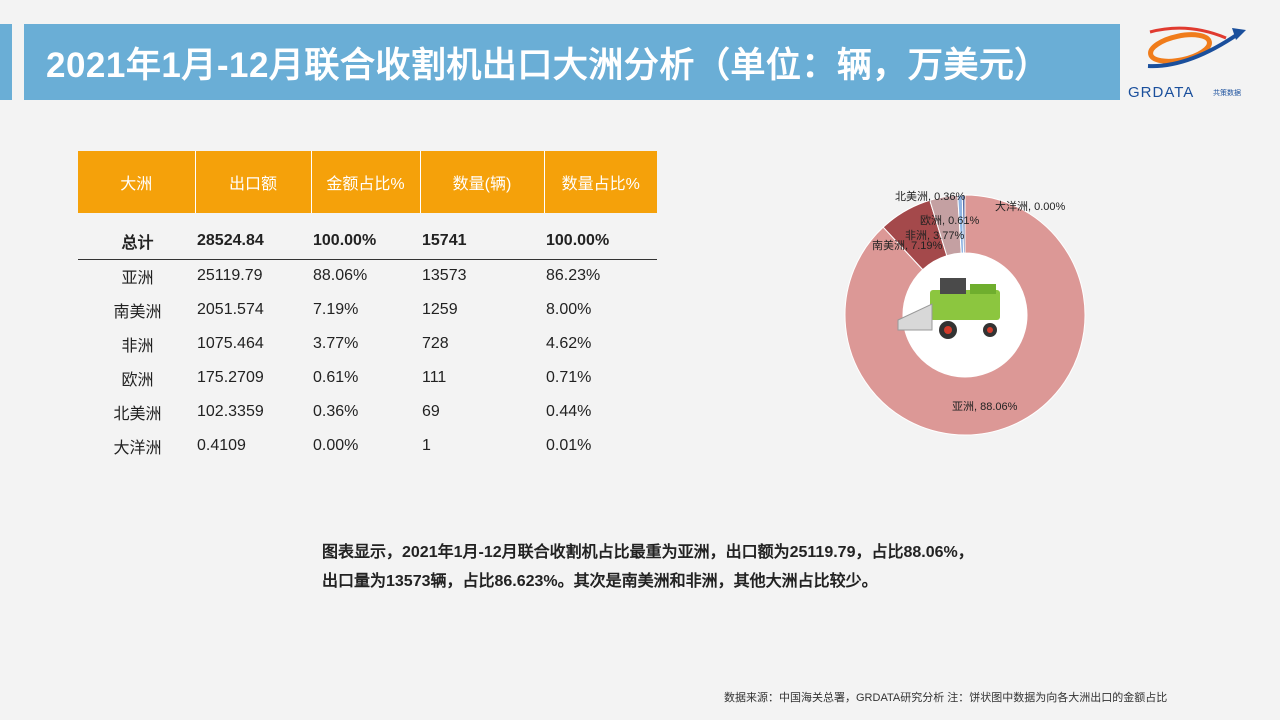 This screenshot has height=720, width=1280. Describe the element at coordinates (1195, 61) in the screenshot. I see `grdata-logo: GRDATA 共策数据` at that location.